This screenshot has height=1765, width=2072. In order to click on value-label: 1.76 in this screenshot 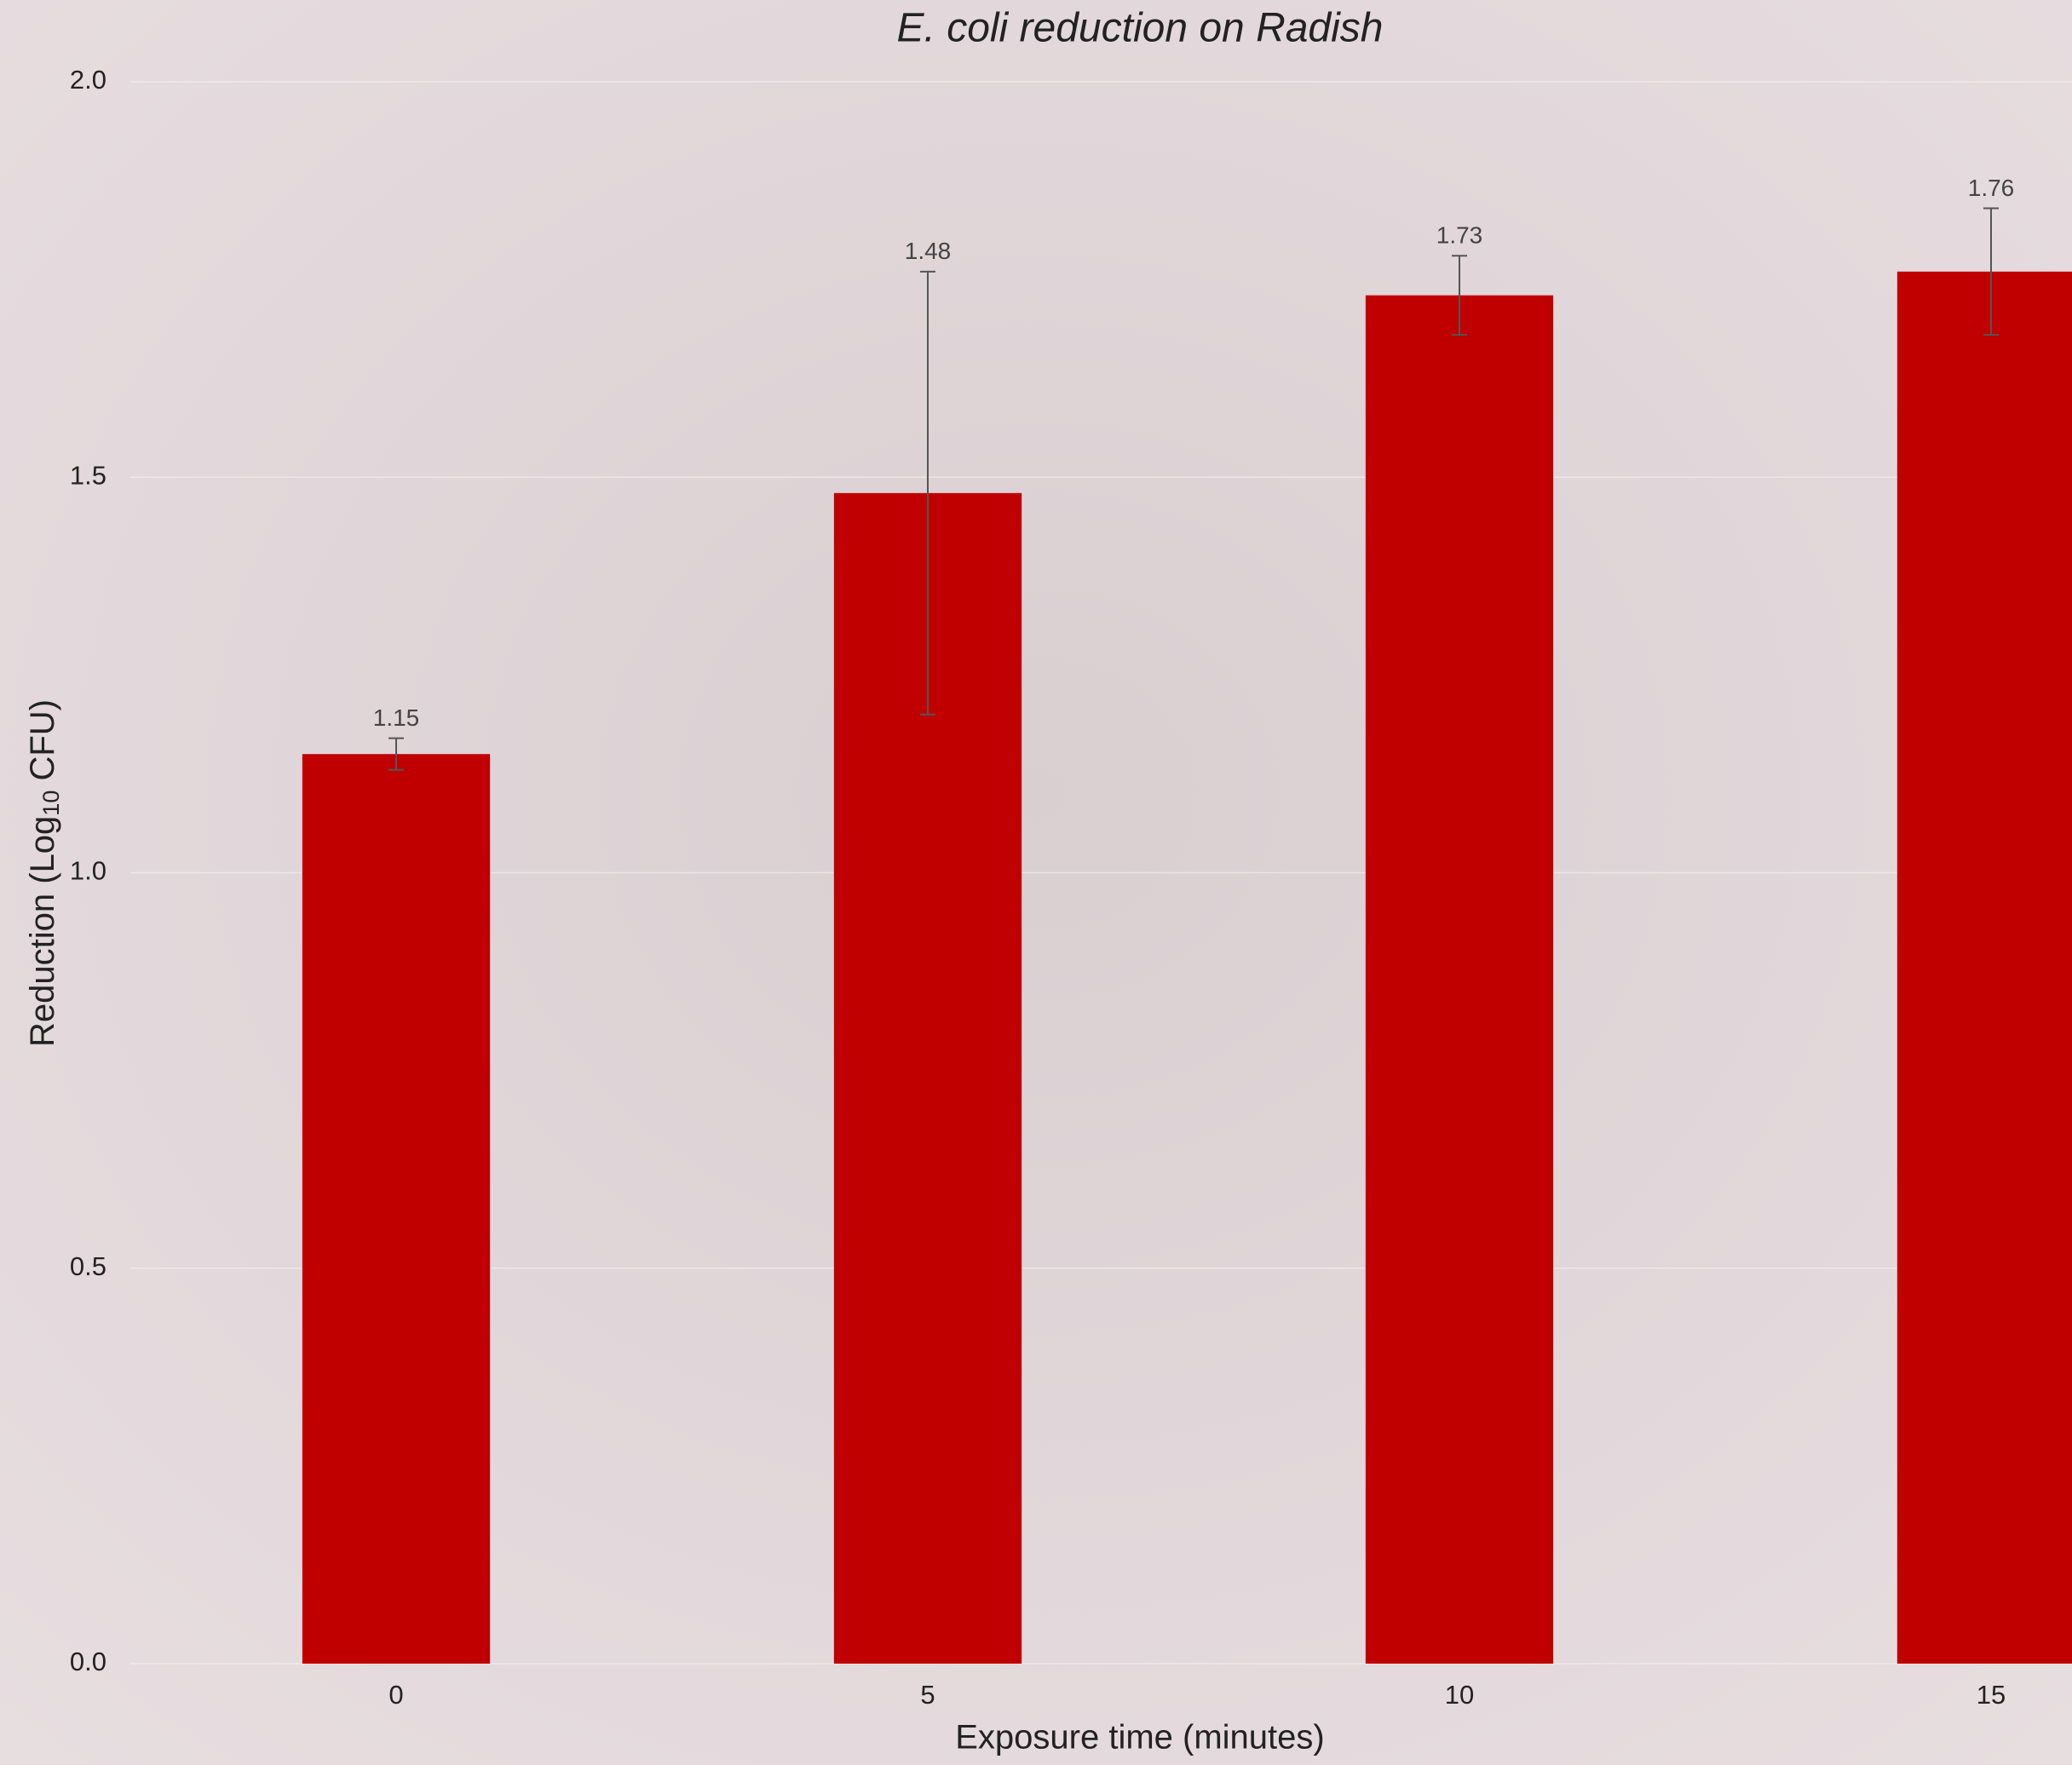, I will do `click(1992, 188)`.